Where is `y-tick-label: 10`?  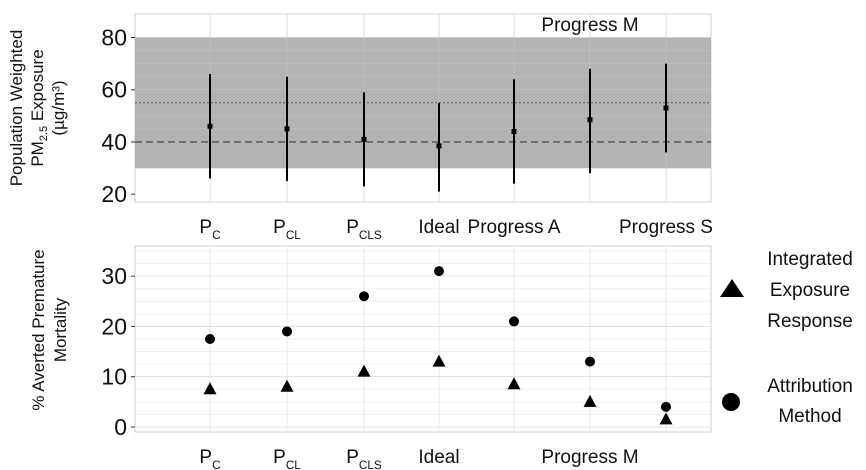 y-tick-label: 10 is located at coordinates (114, 377).